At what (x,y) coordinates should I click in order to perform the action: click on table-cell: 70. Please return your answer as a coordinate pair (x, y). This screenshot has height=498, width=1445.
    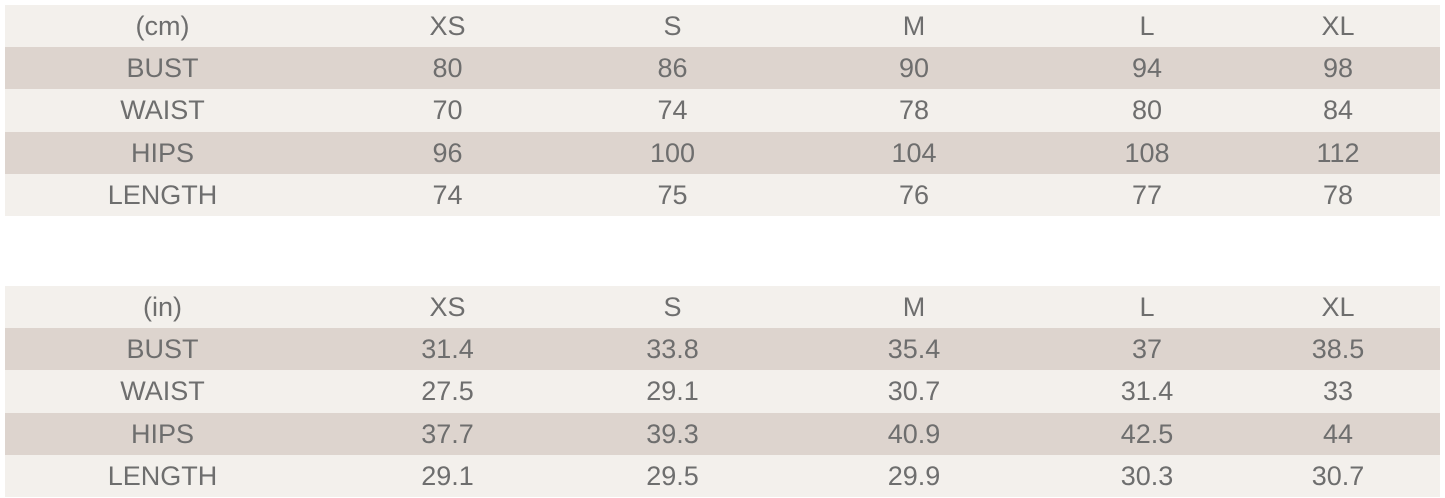
    Looking at the image, I should click on (447, 110).